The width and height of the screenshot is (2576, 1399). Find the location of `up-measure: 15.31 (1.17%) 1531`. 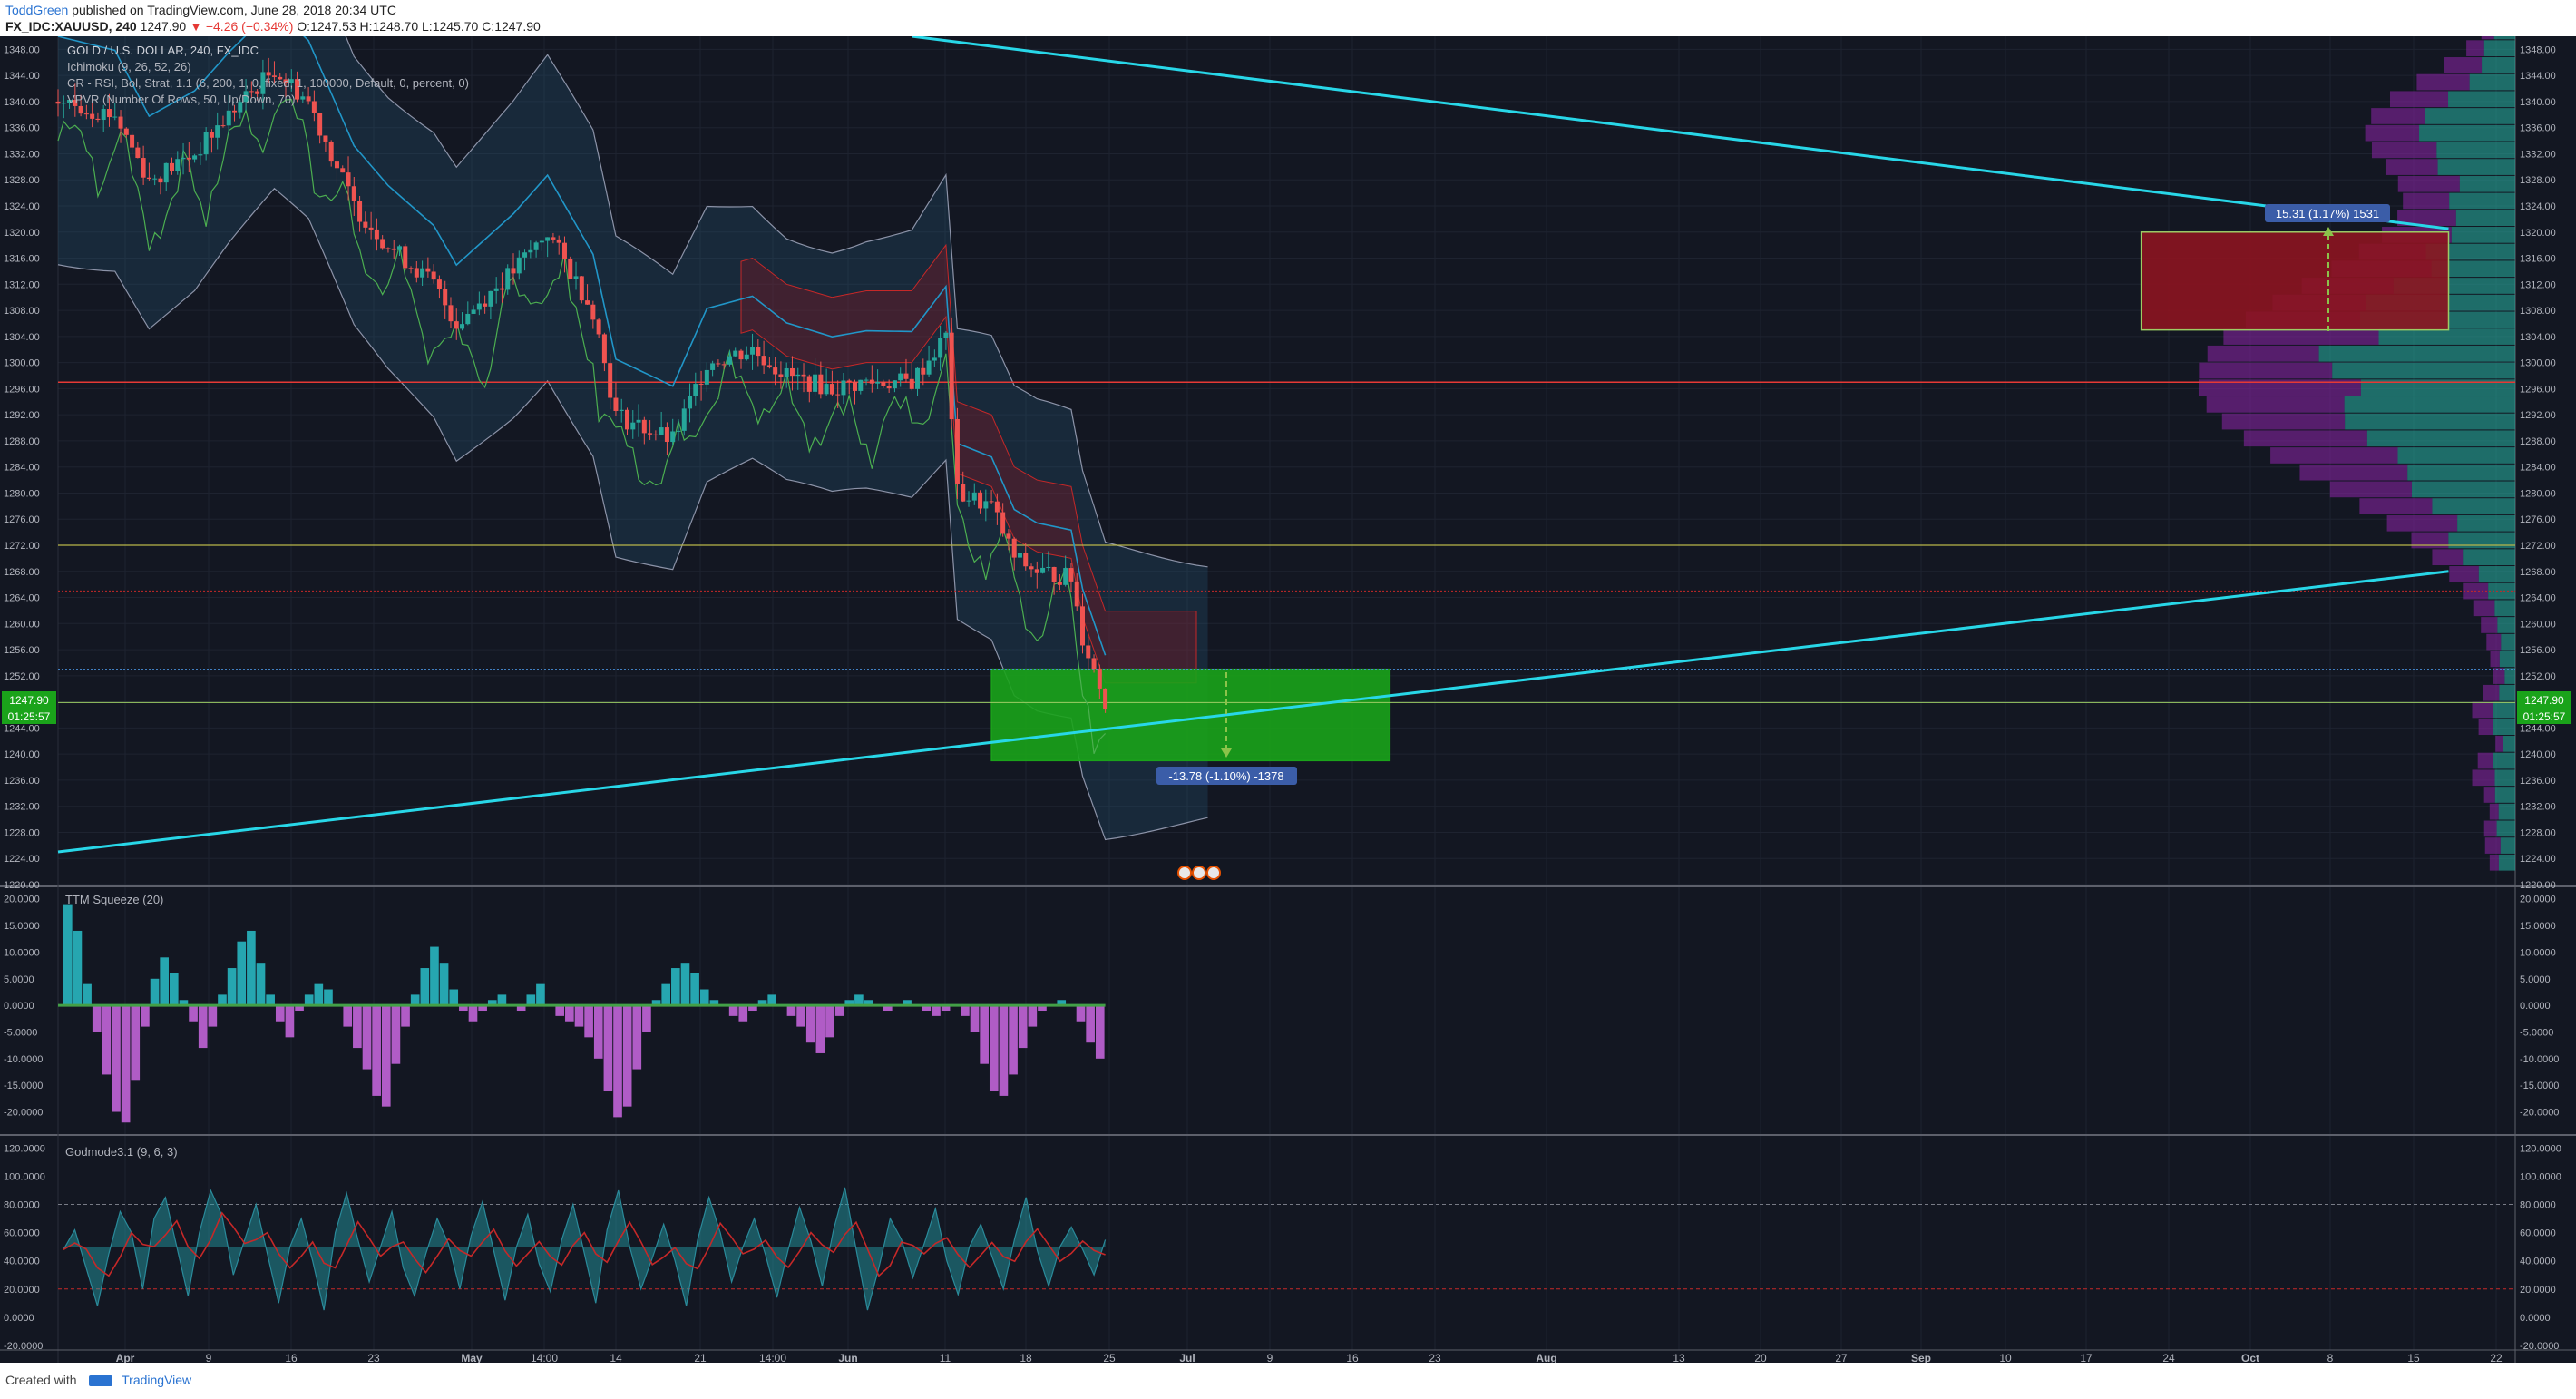

up-measure: 15.31 (1.17%) 1531 is located at coordinates (2327, 267).